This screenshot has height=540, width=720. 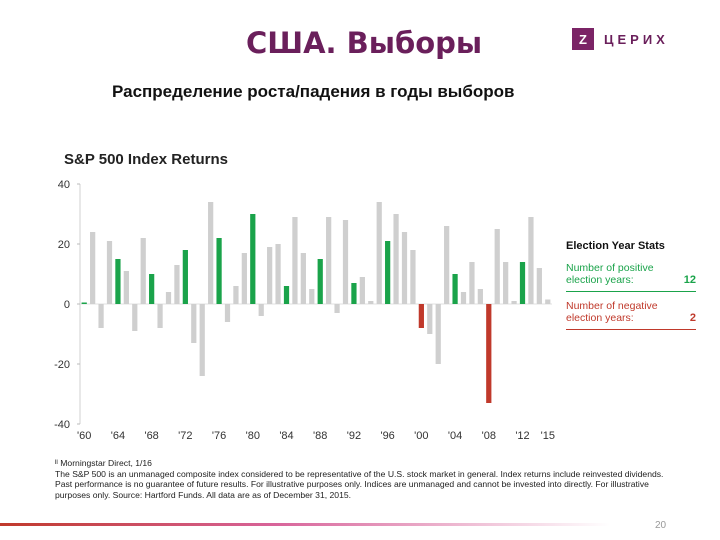 What do you see at coordinates (84, 436) in the screenshot?
I see `x-tick-label: '60` at bounding box center [84, 436].